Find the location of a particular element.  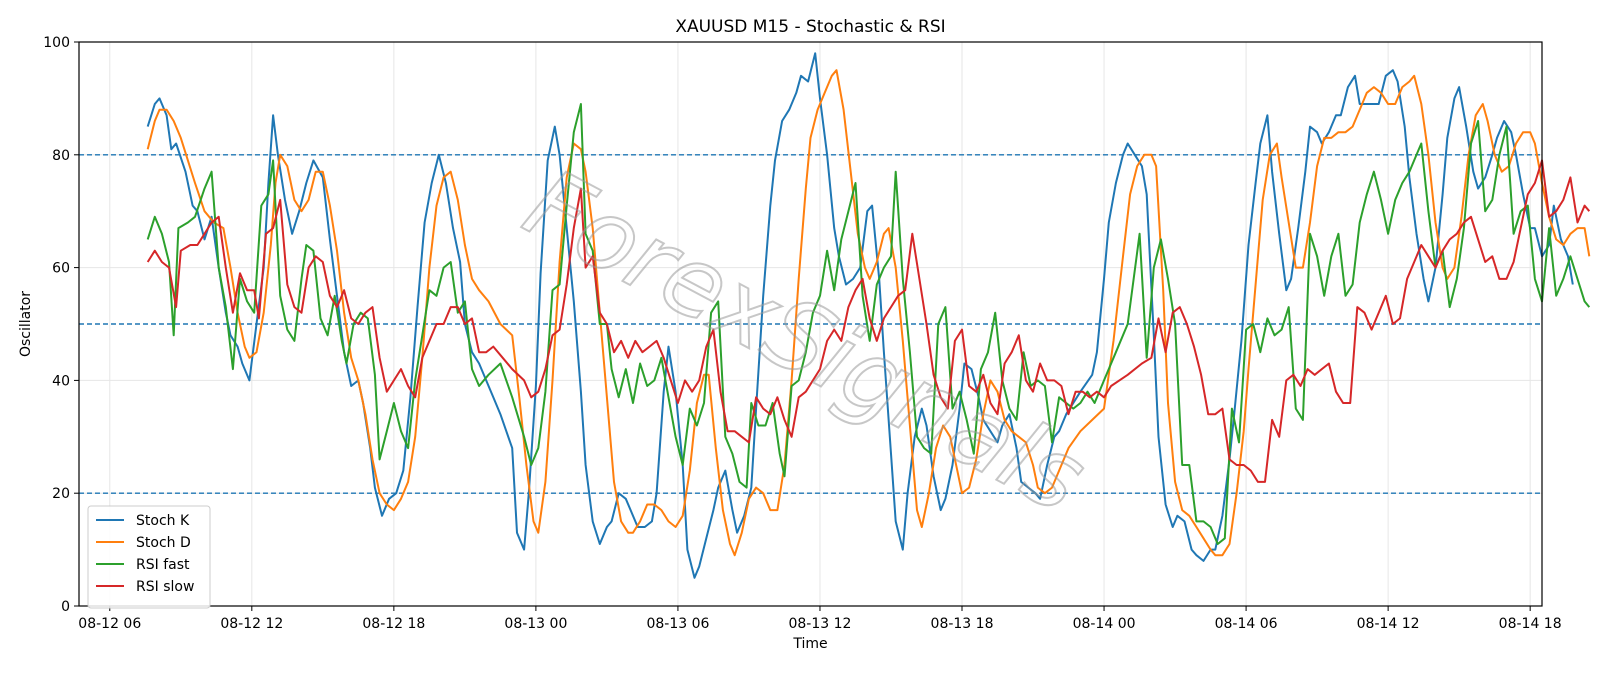

y-tick-label: 0 is located at coordinates (65, 607).